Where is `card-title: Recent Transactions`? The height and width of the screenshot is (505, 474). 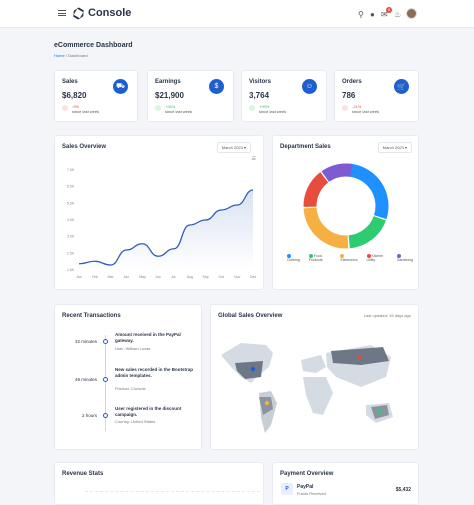 card-title: Recent Transactions is located at coordinates (91, 316).